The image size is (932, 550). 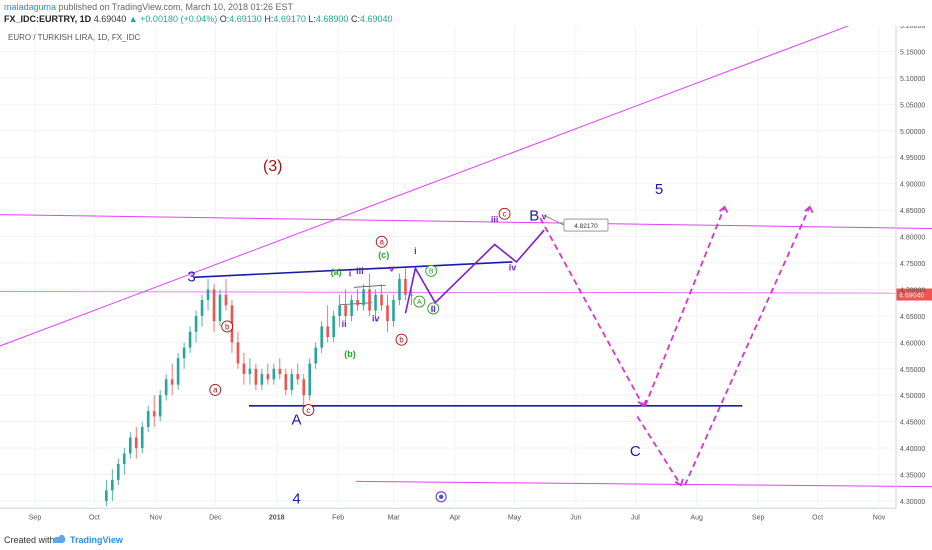 What do you see at coordinates (912, 290) in the screenshot?
I see `y-tick-label: 4.70000` at bounding box center [912, 290].